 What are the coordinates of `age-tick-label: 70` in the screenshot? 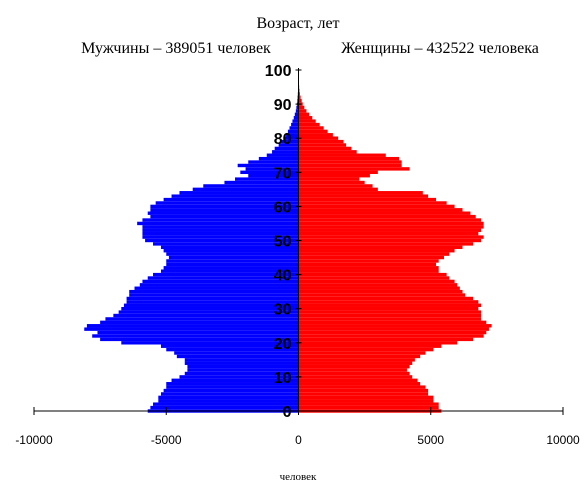 It's located at (283, 173).